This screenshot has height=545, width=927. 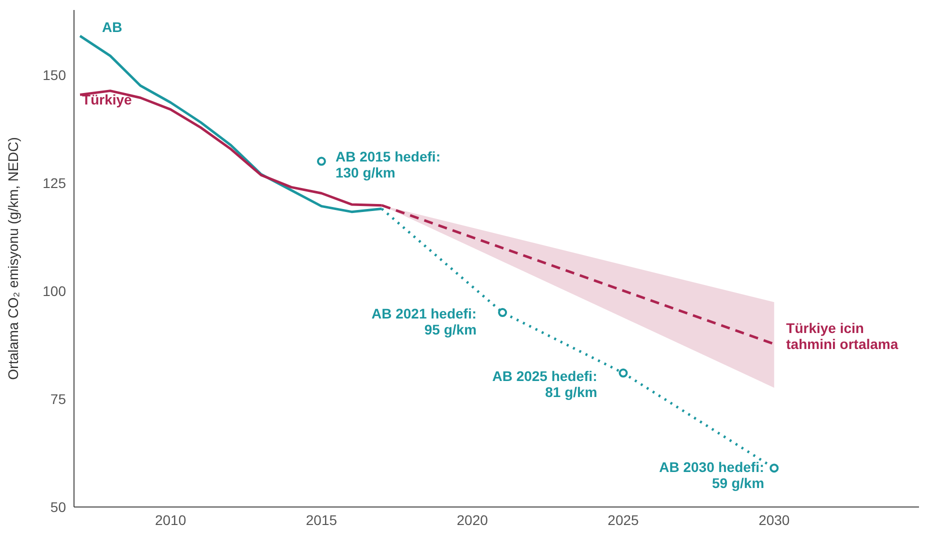 What do you see at coordinates (842, 336) in the screenshot?
I see `annotation: Türkiye icin tahmini ortalama` at bounding box center [842, 336].